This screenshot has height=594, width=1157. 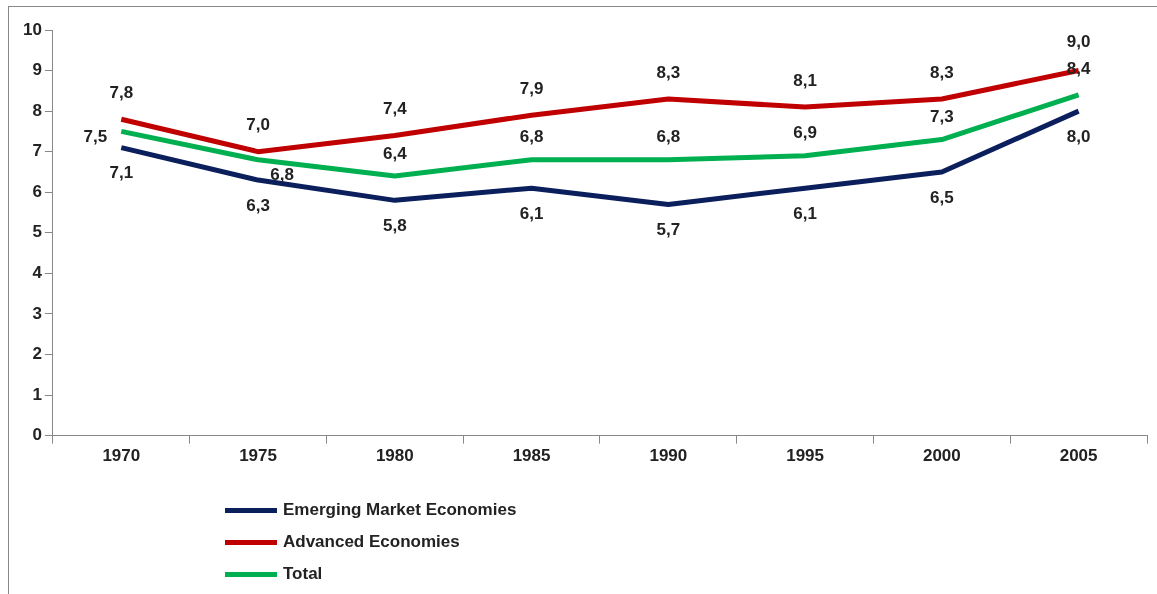 I want to click on data-label: 9,0, so click(x=1078, y=42).